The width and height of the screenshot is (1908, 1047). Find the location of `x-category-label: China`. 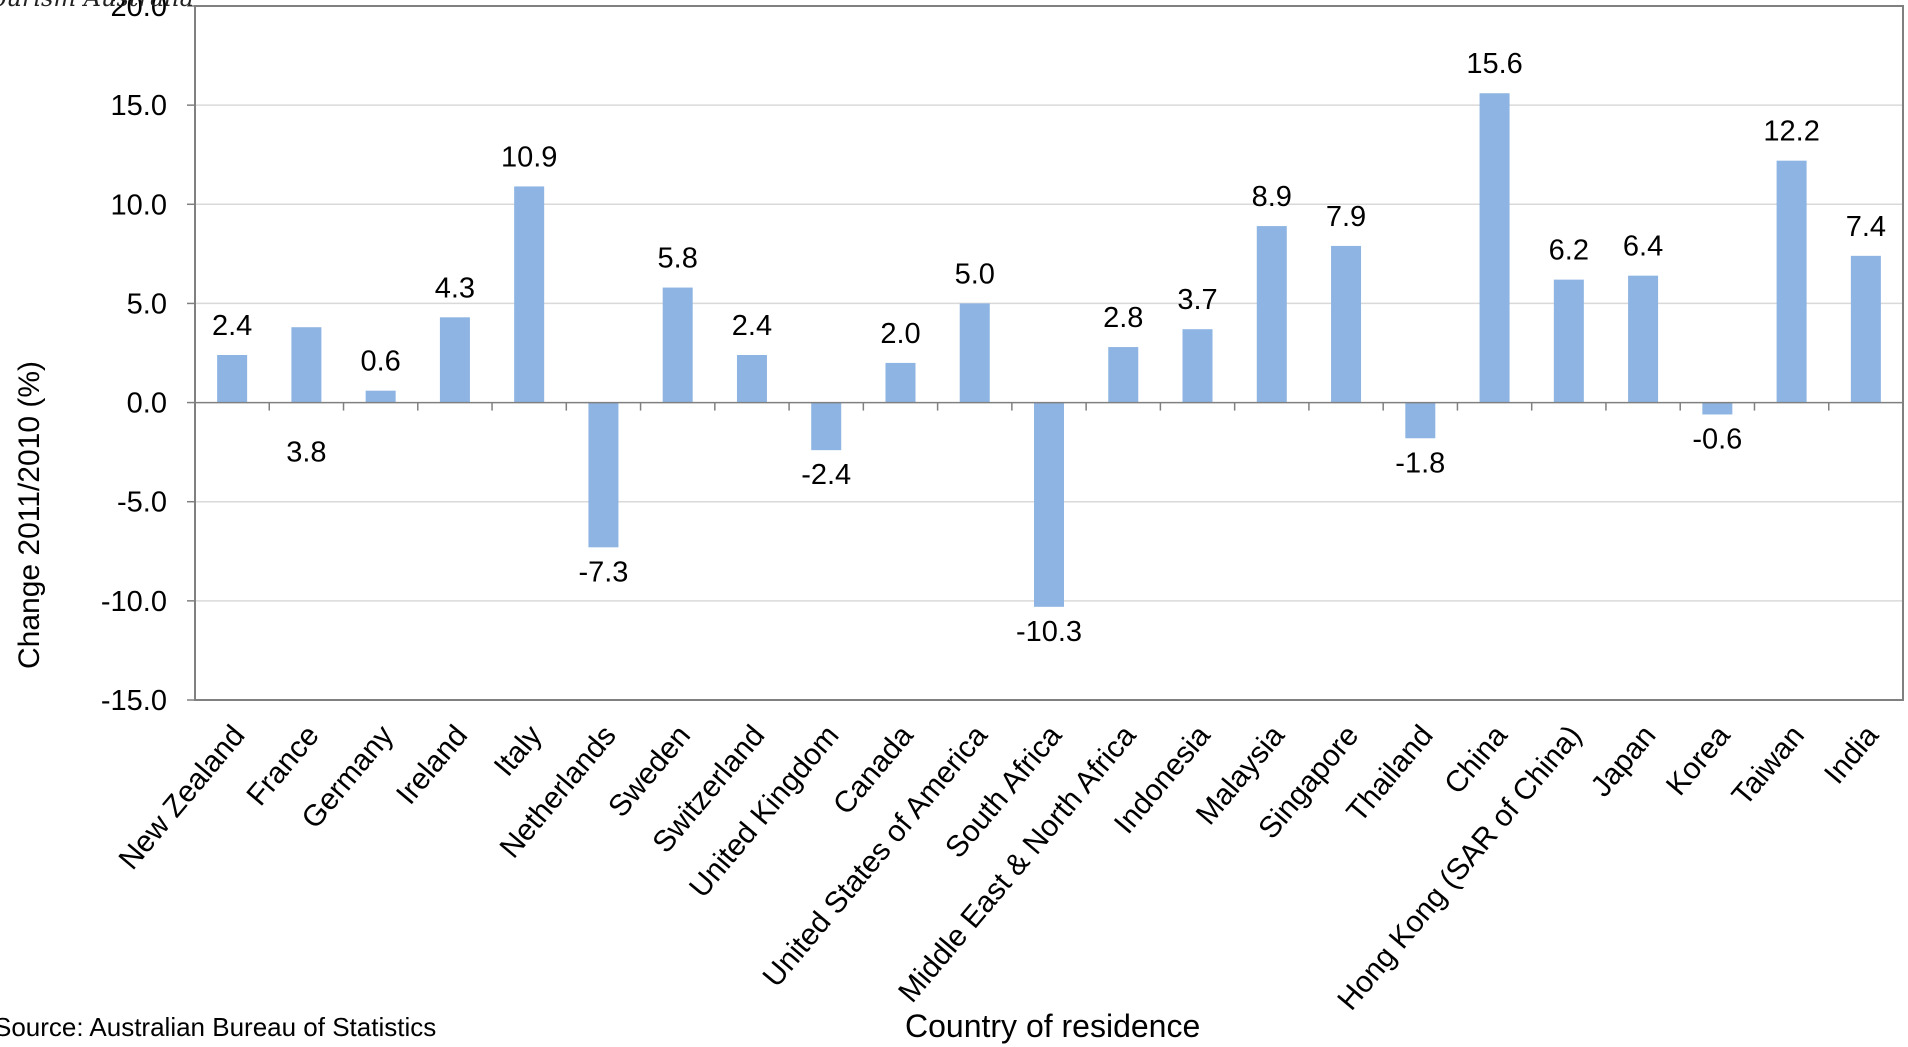

x-category-label: China is located at coordinates (1476, 759).